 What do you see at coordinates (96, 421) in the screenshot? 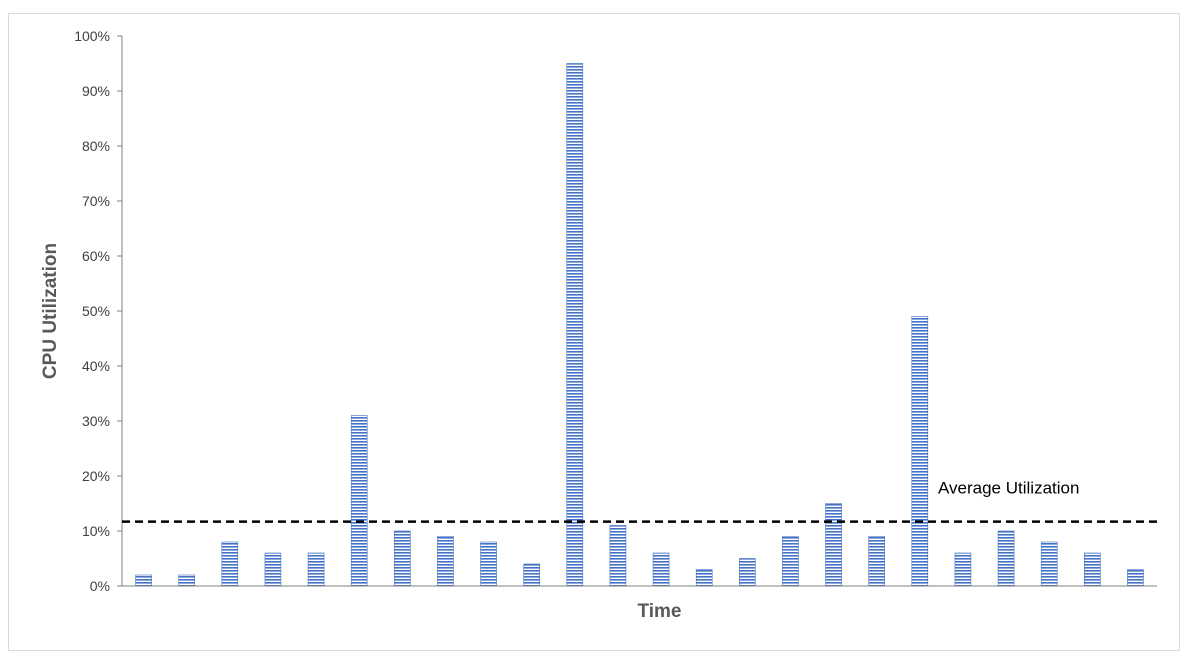
I see `y-tick-label: 30%` at bounding box center [96, 421].